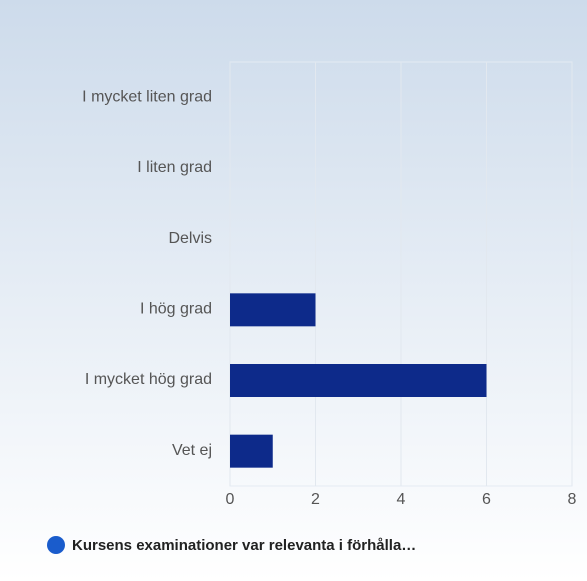  I want to click on legend-marker, so click(56, 545).